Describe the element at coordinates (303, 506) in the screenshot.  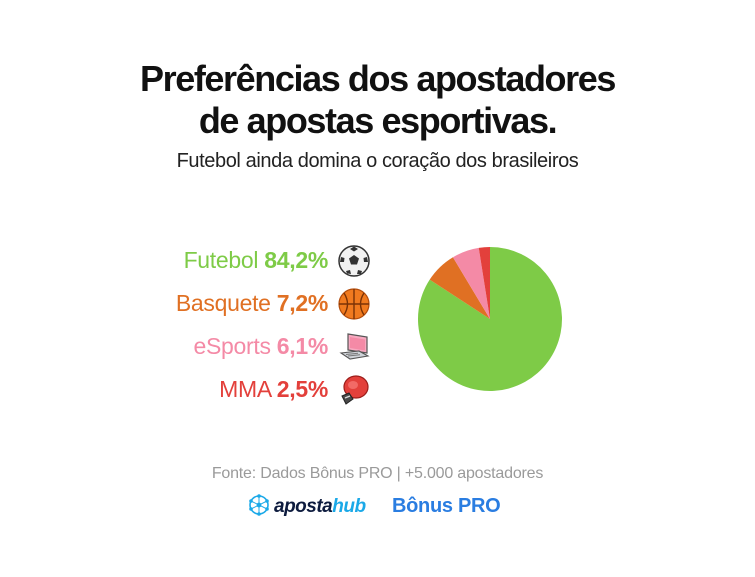
I see `logo-hub-main: aposta` at that location.